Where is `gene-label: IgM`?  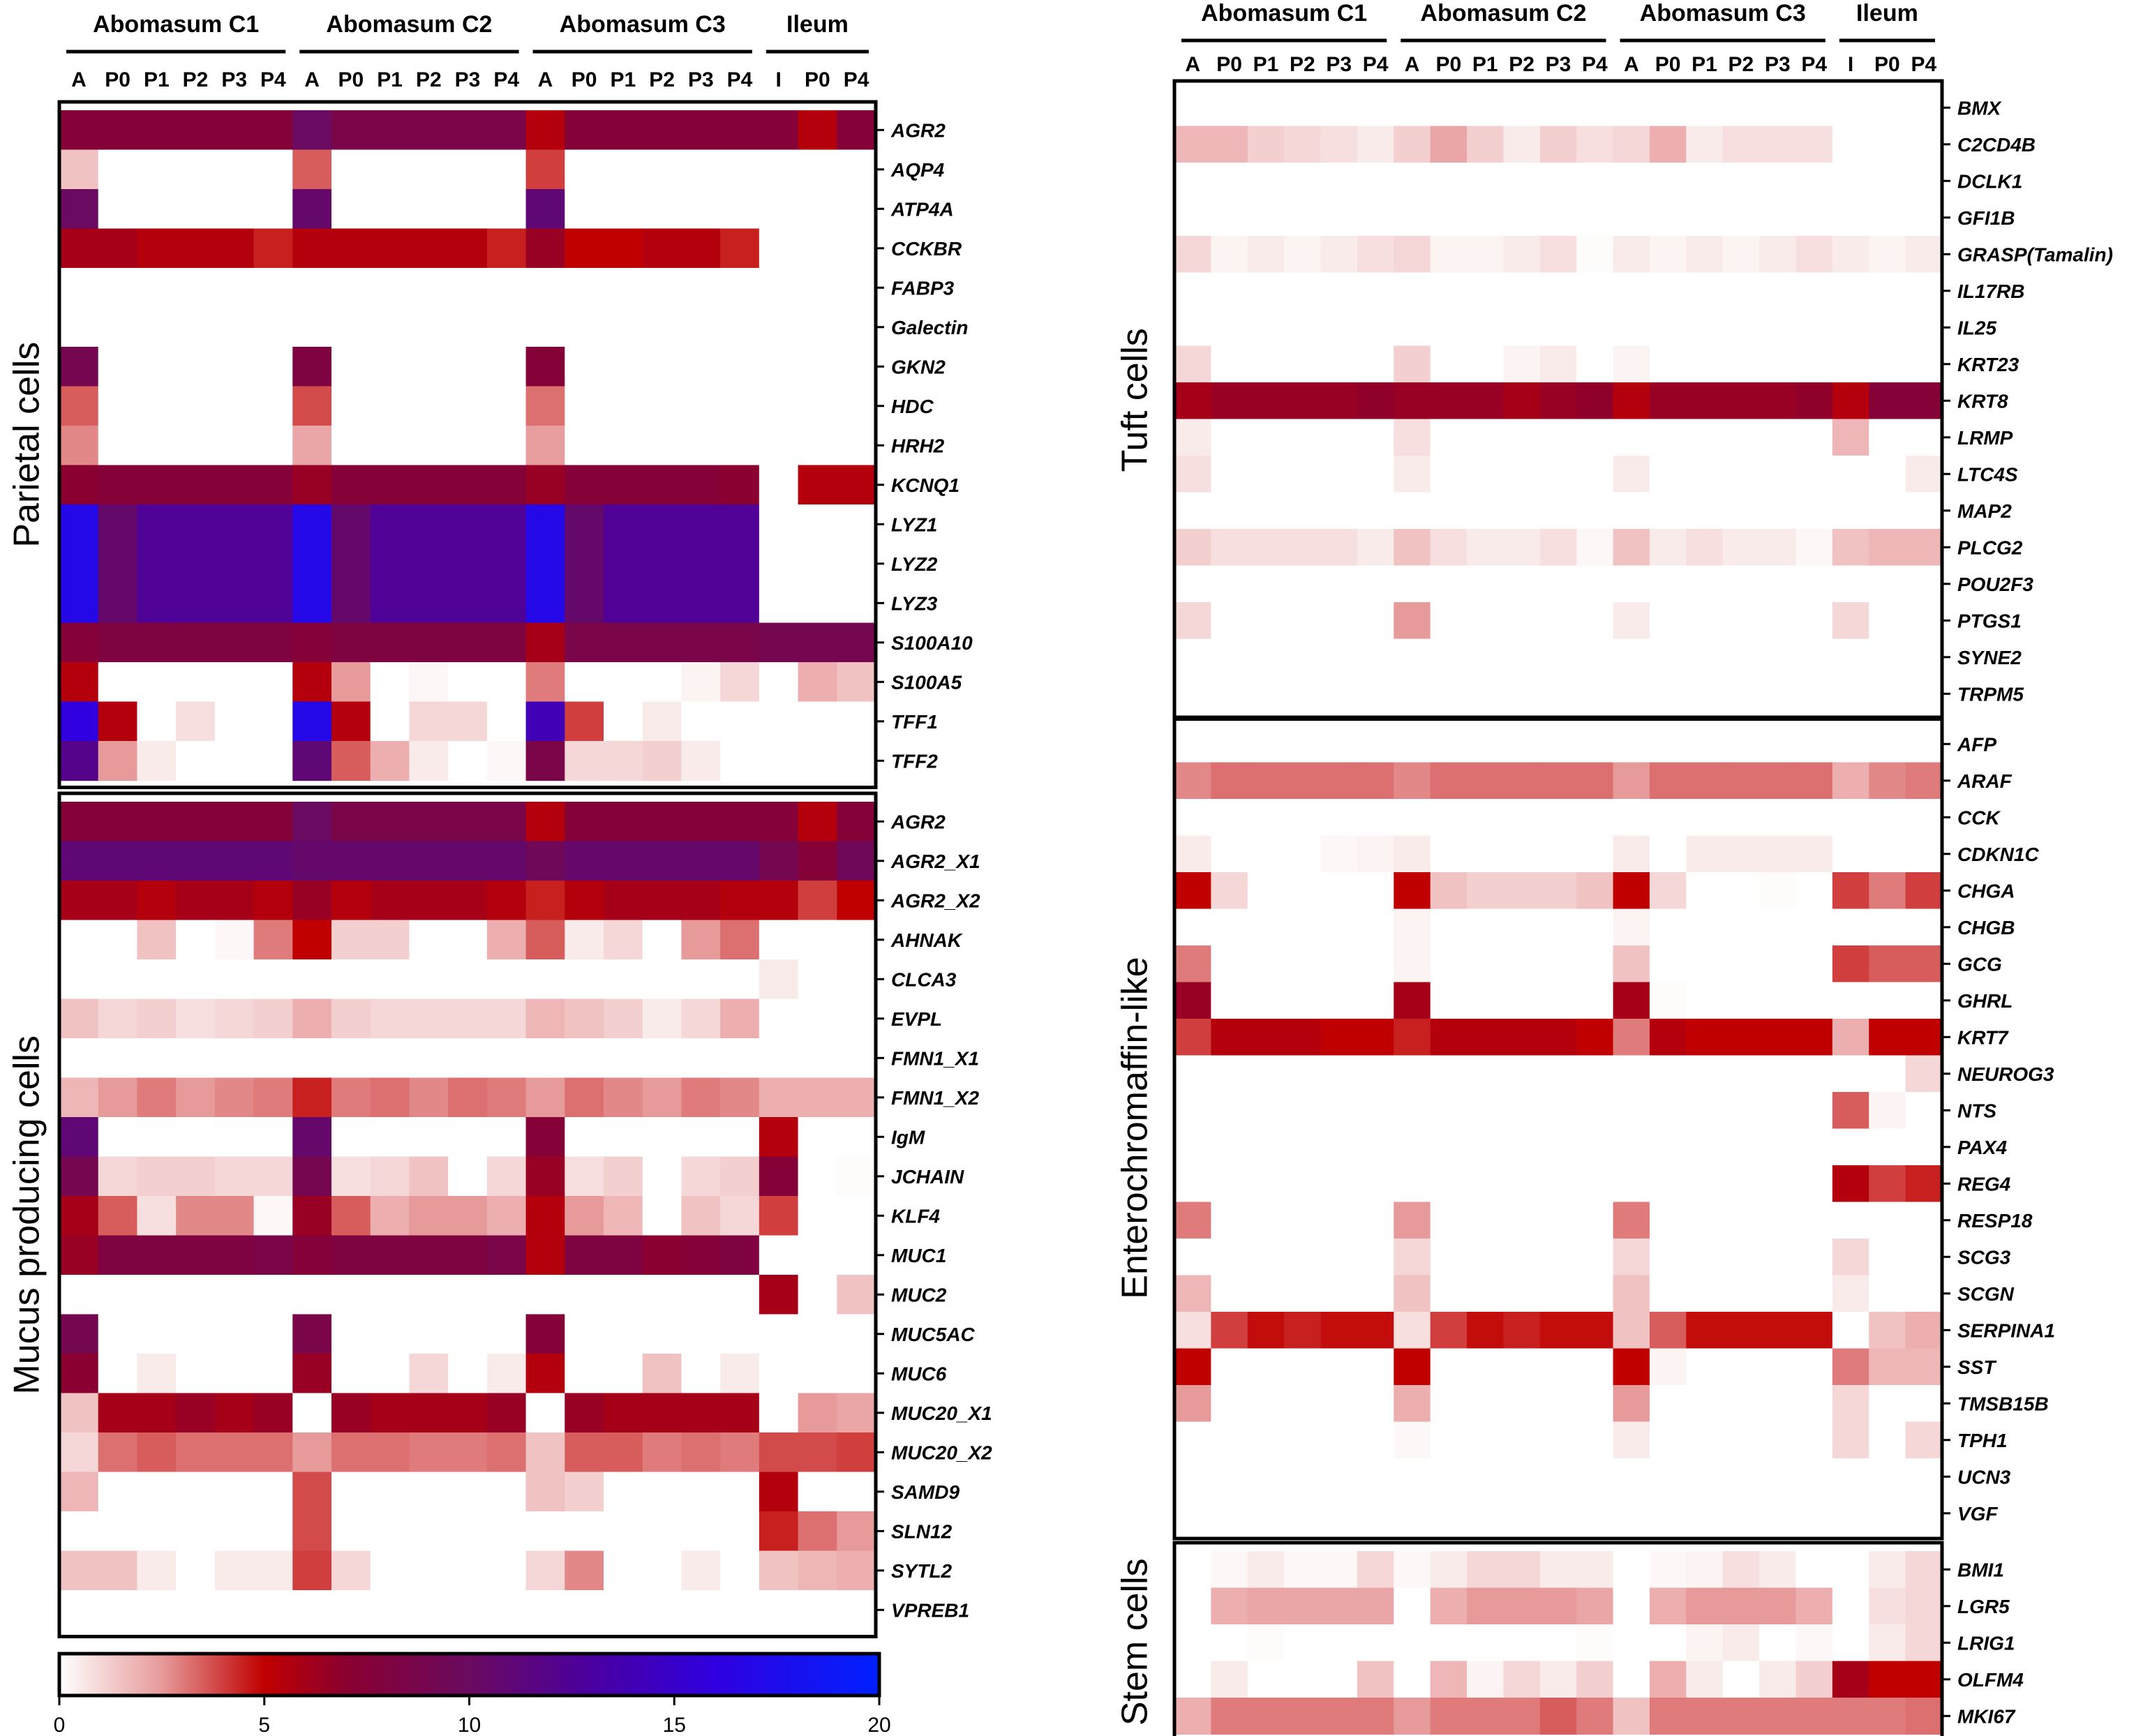
gene-label: IgM is located at coordinates (908, 1137).